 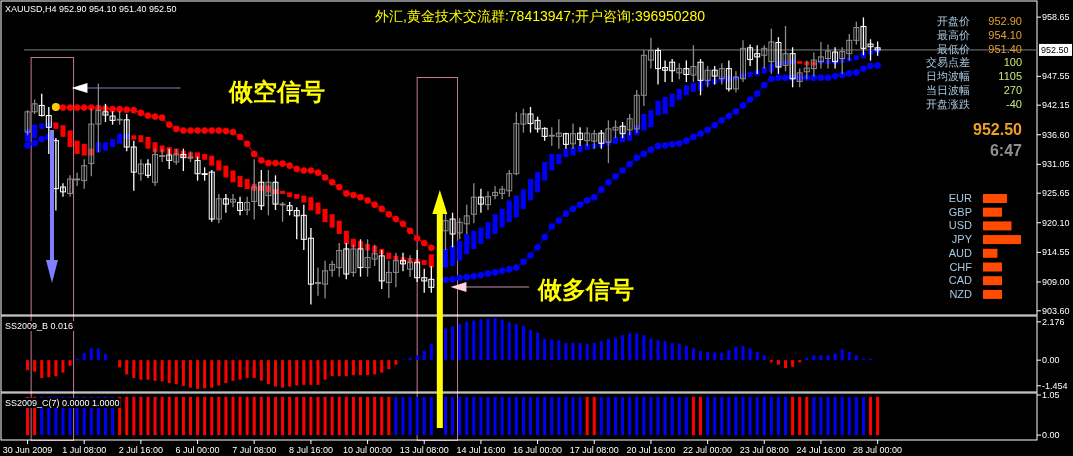 I want to click on x-tick-label: 24 Jul 16:00, so click(x=821, y=450).